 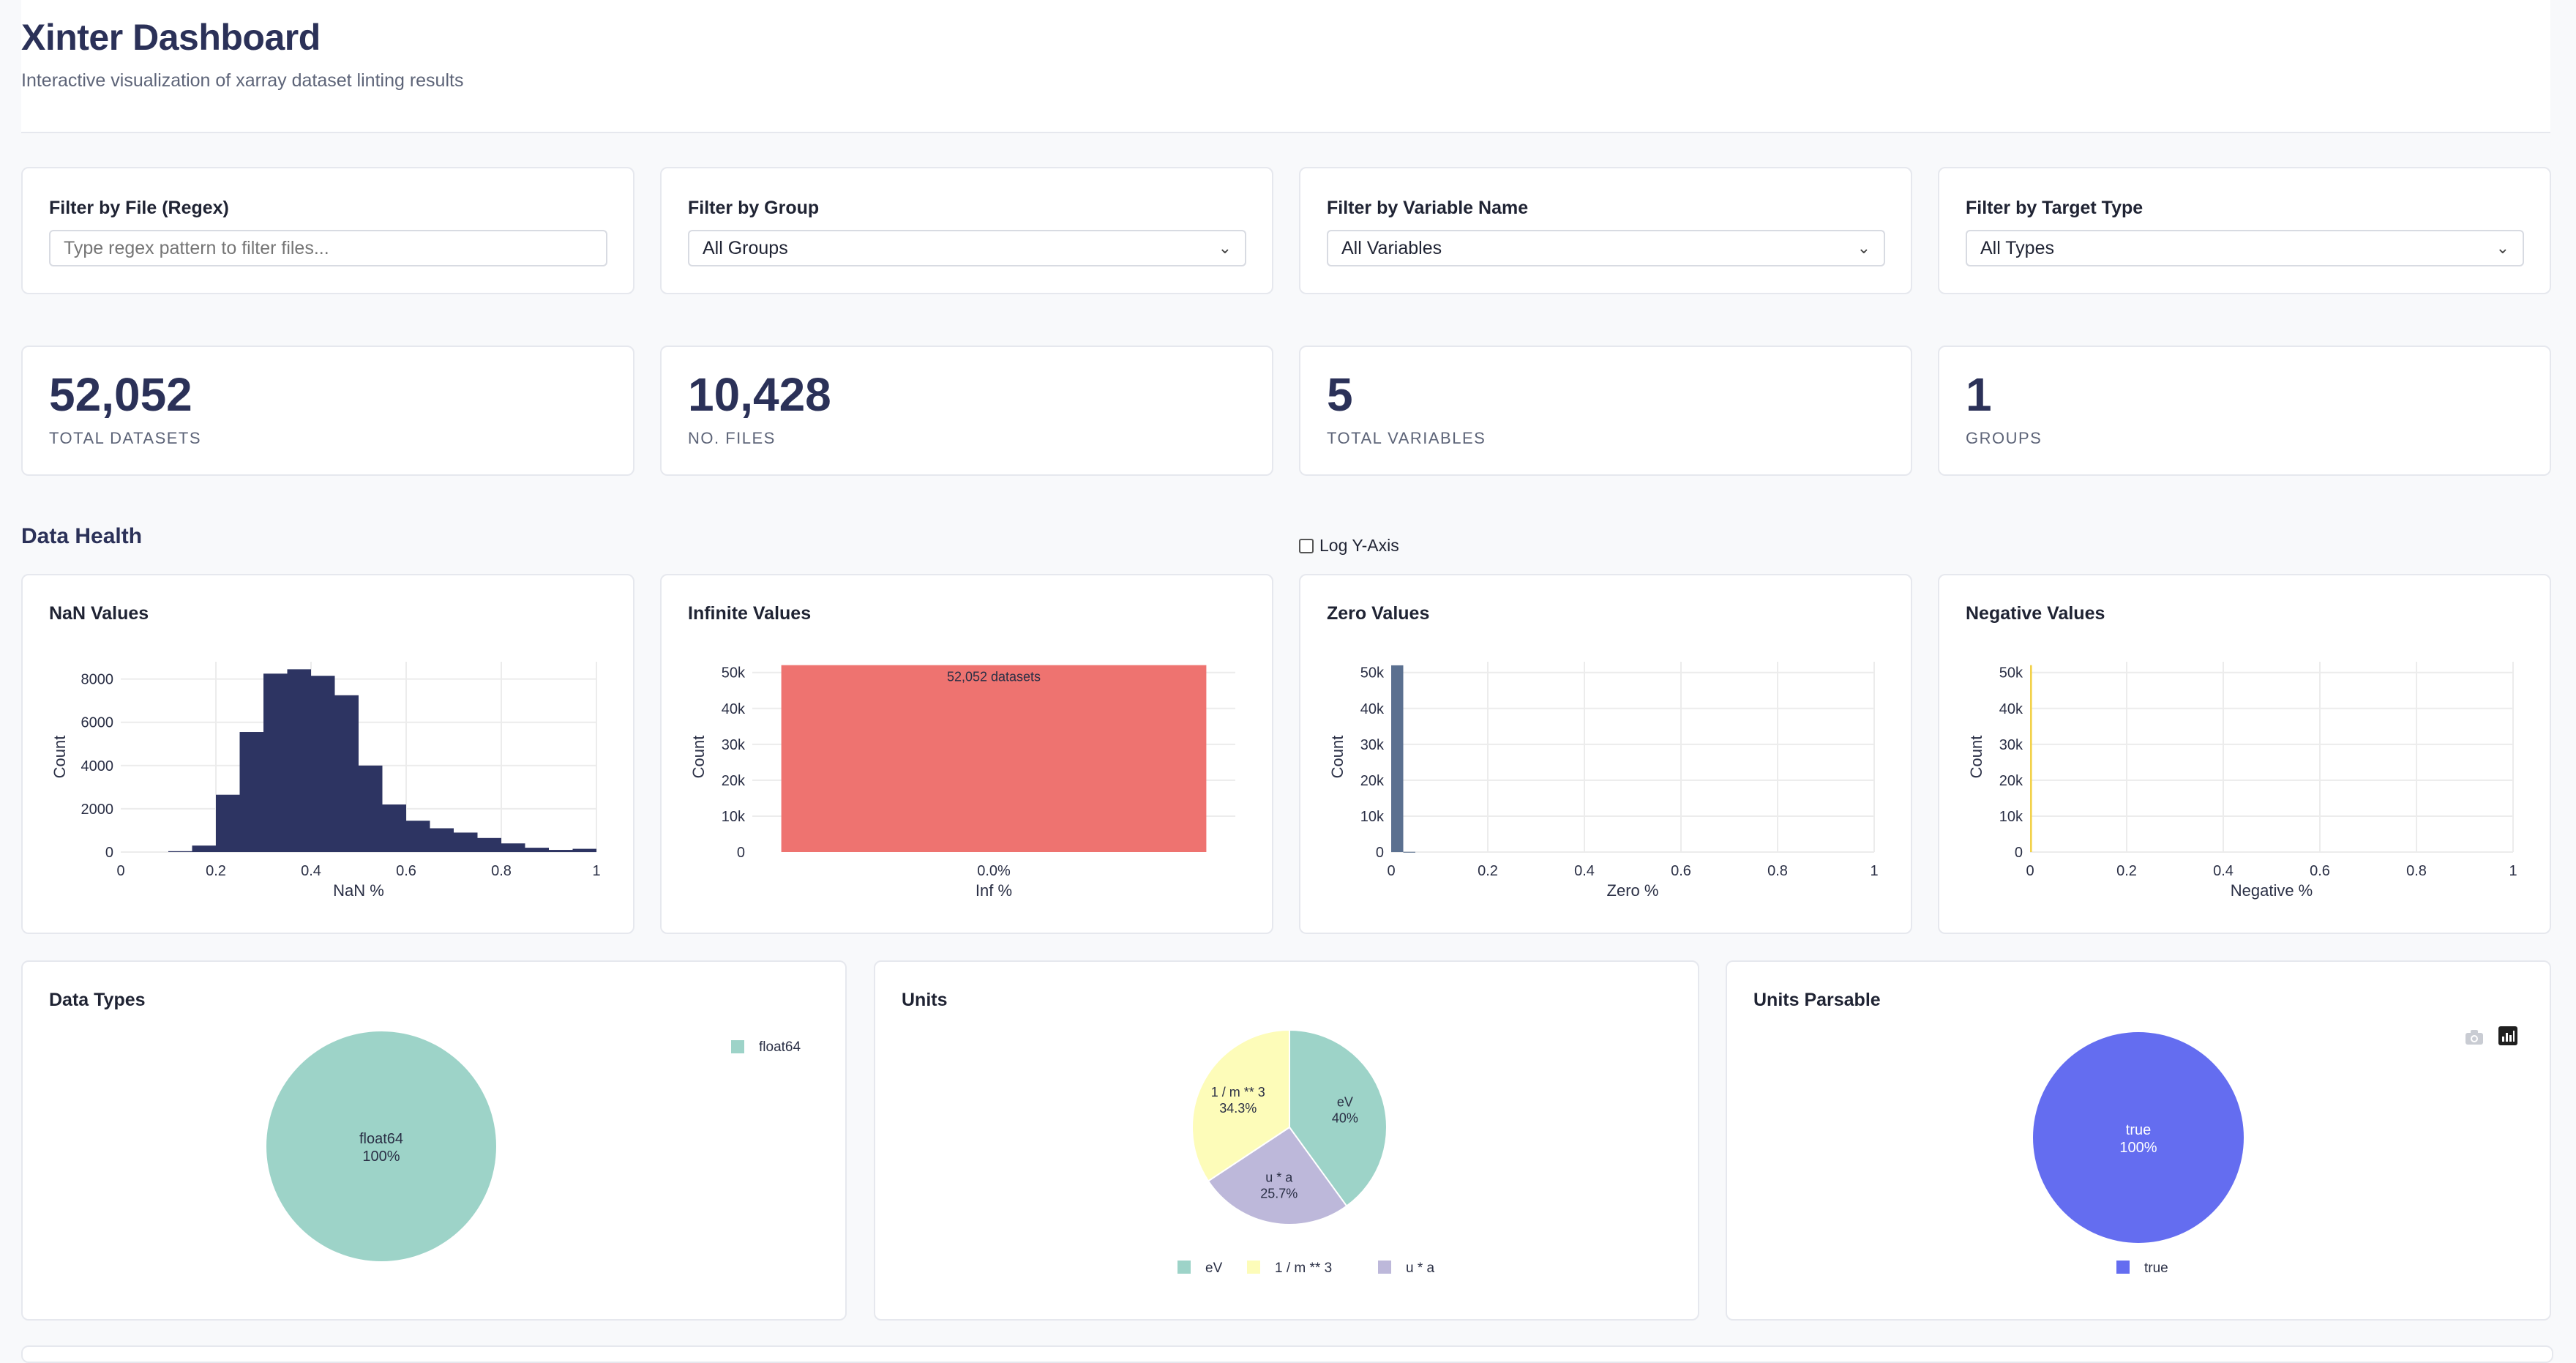 I want to click on chart-units-parsable: true 100% true, so click(x=2138, y=1154).